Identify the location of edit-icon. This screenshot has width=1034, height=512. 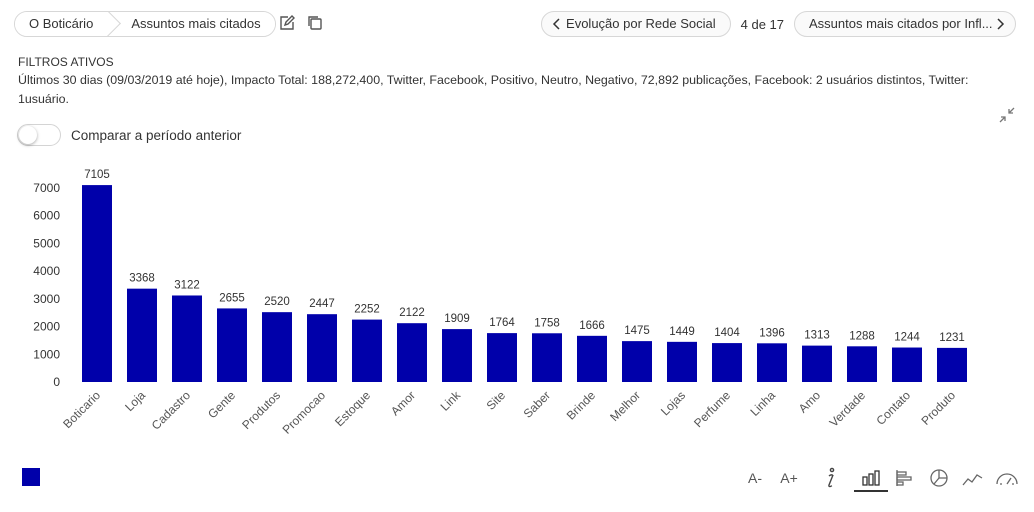
(287, 23).